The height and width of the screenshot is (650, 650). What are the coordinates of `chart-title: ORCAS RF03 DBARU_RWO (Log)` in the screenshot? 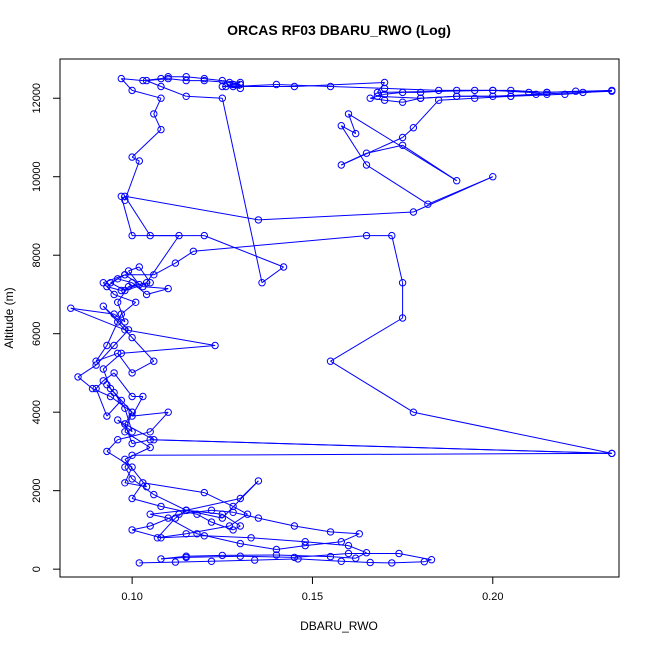 It's located at (339, 30).